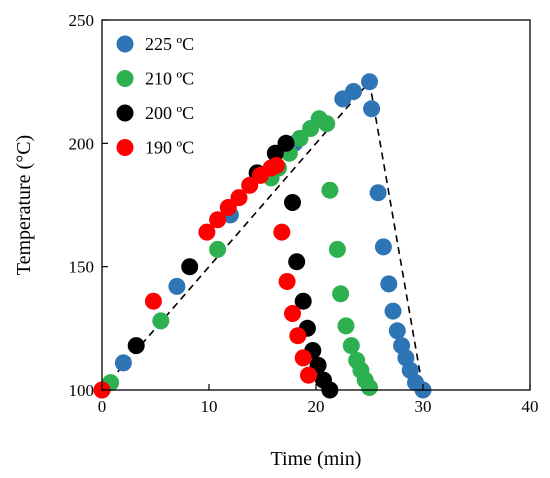  I want to click on legend-label: 225 ºC, so click(169, 44).